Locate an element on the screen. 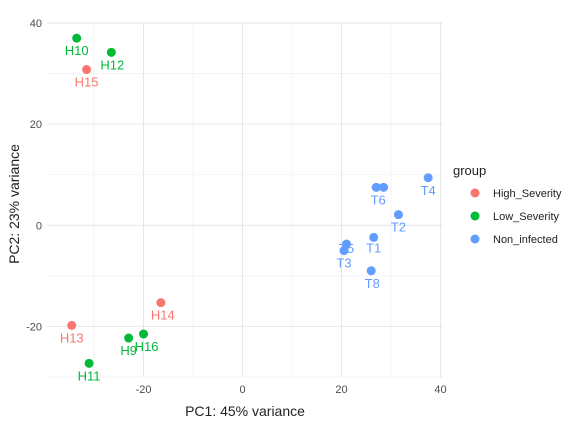 Image resolution: width=584 pixels, height=448 pixels. data-point-t2 is located at coordinates (398, 214).